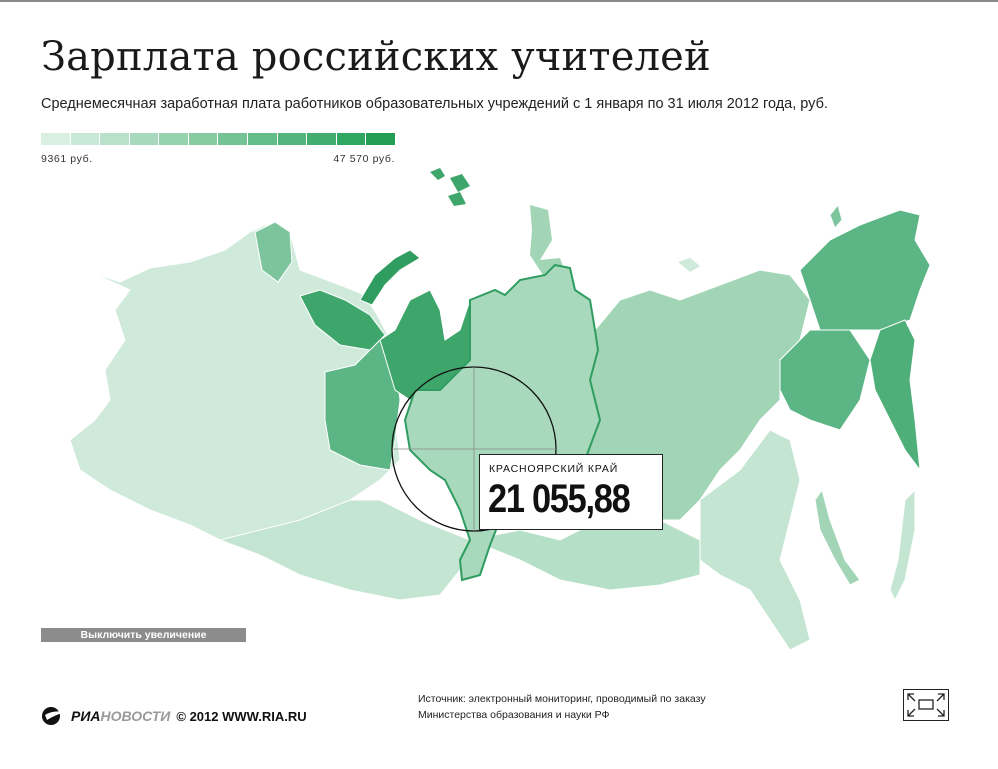 This screenshot has width=998, height=769. I want to click on ria-globe-icon, so click(53, 716).